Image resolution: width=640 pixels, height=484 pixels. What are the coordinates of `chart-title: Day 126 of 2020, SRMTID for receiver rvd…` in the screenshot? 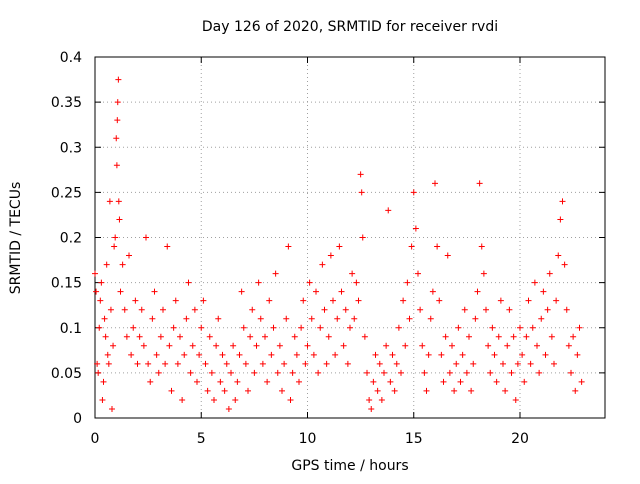 It's located at (350, 27).